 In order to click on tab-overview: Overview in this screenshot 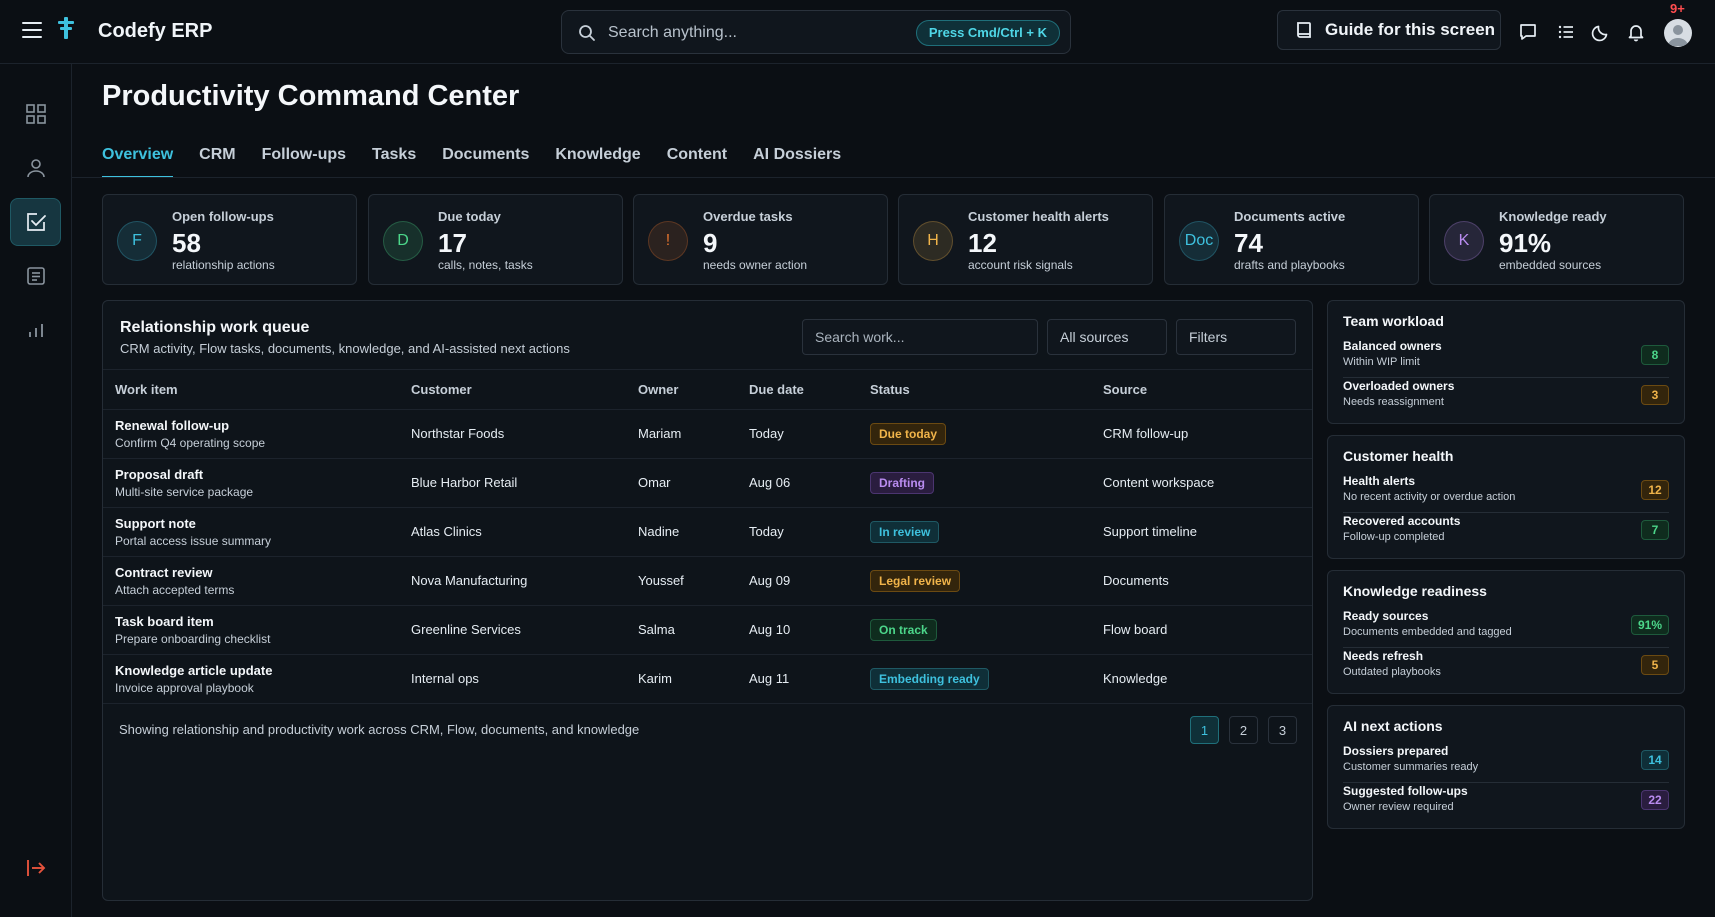, I will do `click(138, 159)`.